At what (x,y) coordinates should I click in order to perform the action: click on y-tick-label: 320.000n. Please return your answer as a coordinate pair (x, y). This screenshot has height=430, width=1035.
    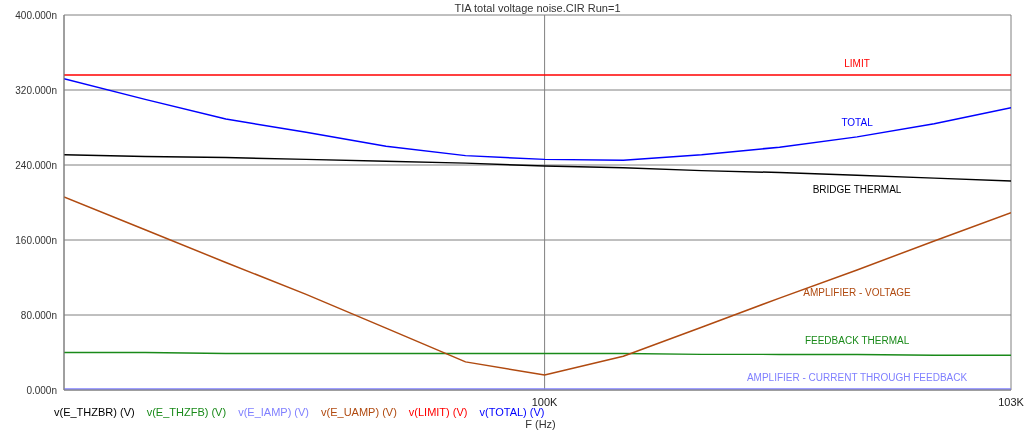
    Looking at the image, I should click on (36, 90).